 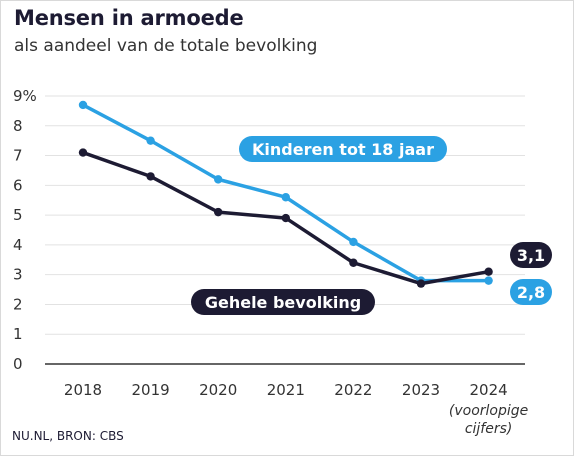 What do you see at coordinates (18, 275) in the screenshot?
I see `y-tick-label: 3` at bounding box center [18, 275].